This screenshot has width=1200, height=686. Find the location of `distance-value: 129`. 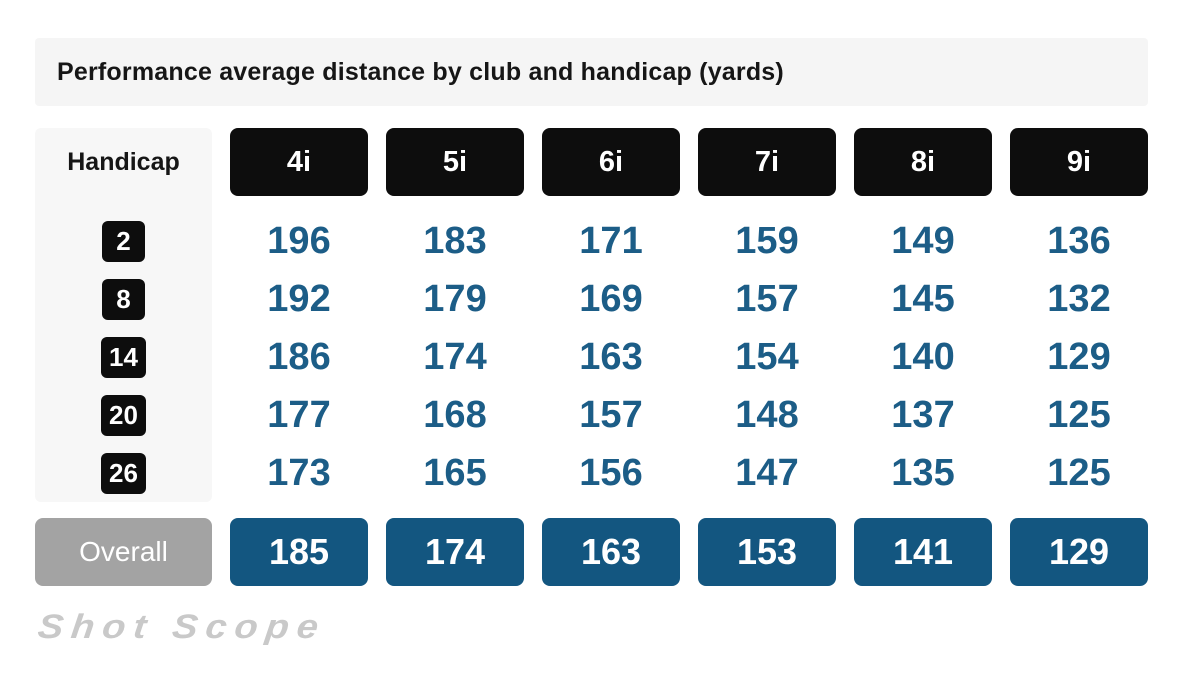

distance-value: 129 is located at coordinates (1079, 356).